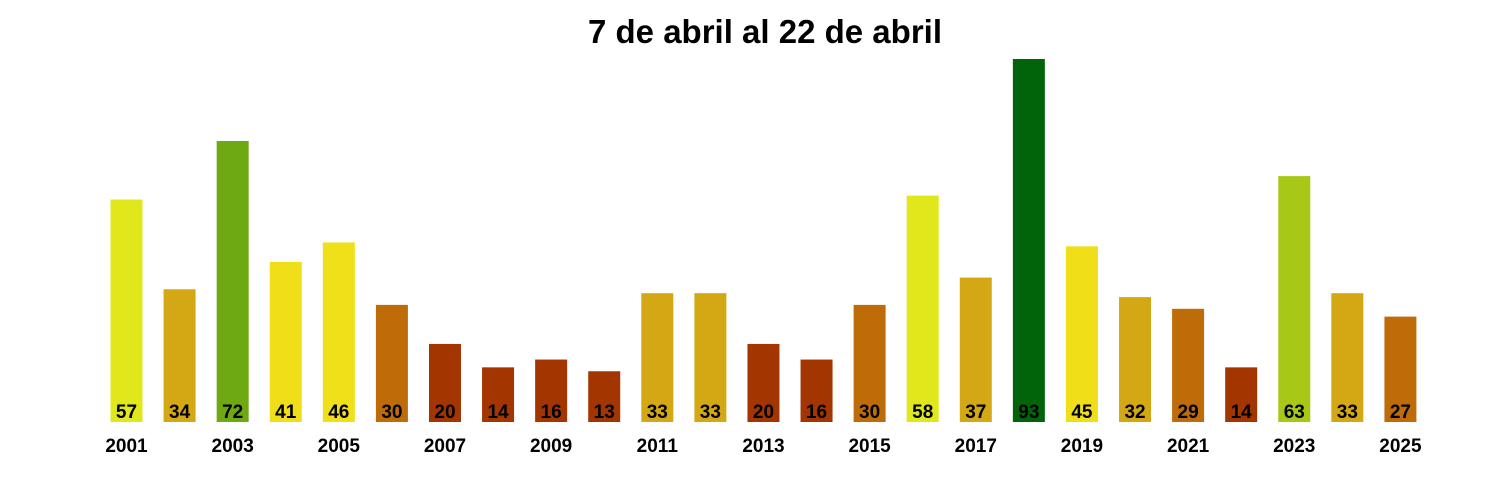 The width and height of the screenshot is (1500, 500). What do you see at coordinates (976, 446) in the screenshot?
I see `x-tick-label-2017: 2017` at bounding box center [976, 446].